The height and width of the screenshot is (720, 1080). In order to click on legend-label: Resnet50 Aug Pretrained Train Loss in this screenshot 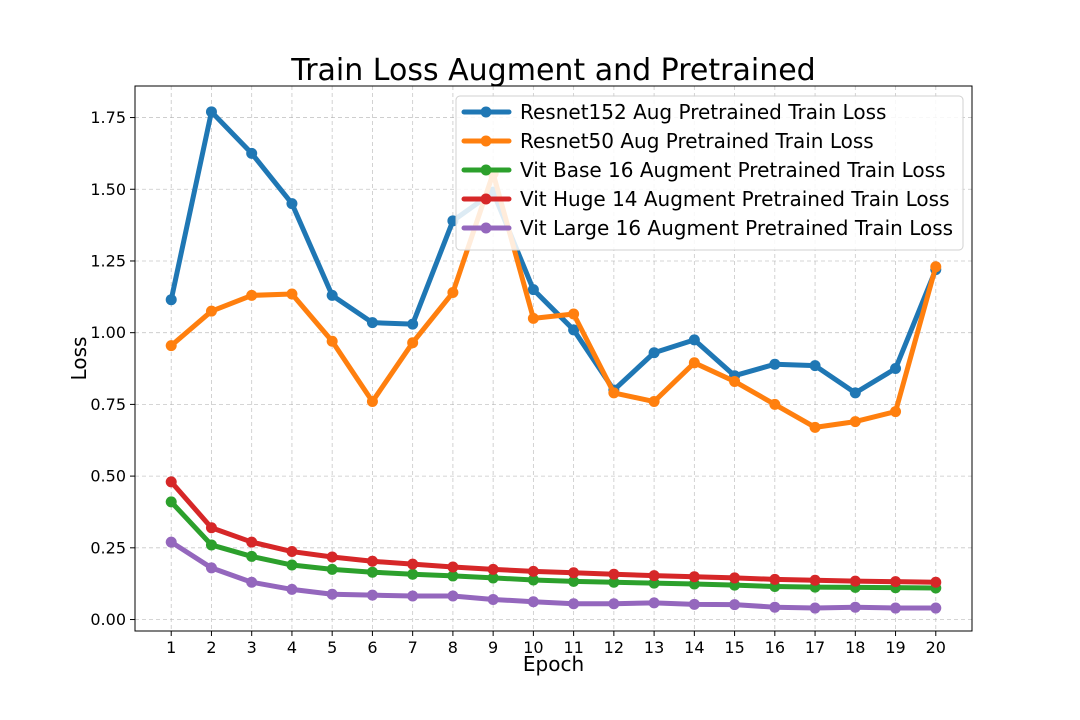, I will do `click(697, 141)`.